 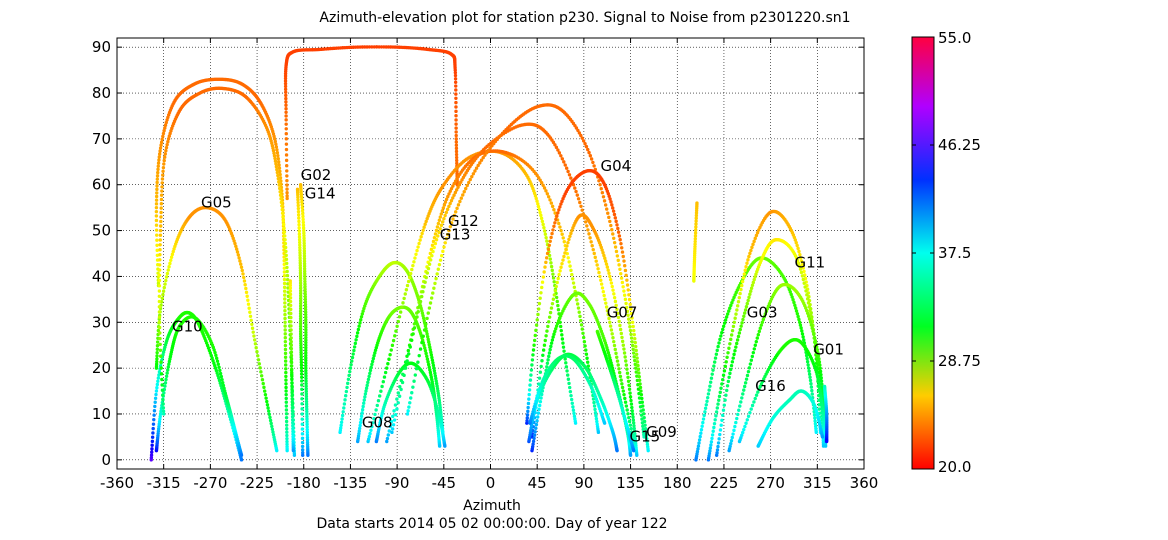 I want to click on x-tick-label: 90, so click(x=583, y=483).